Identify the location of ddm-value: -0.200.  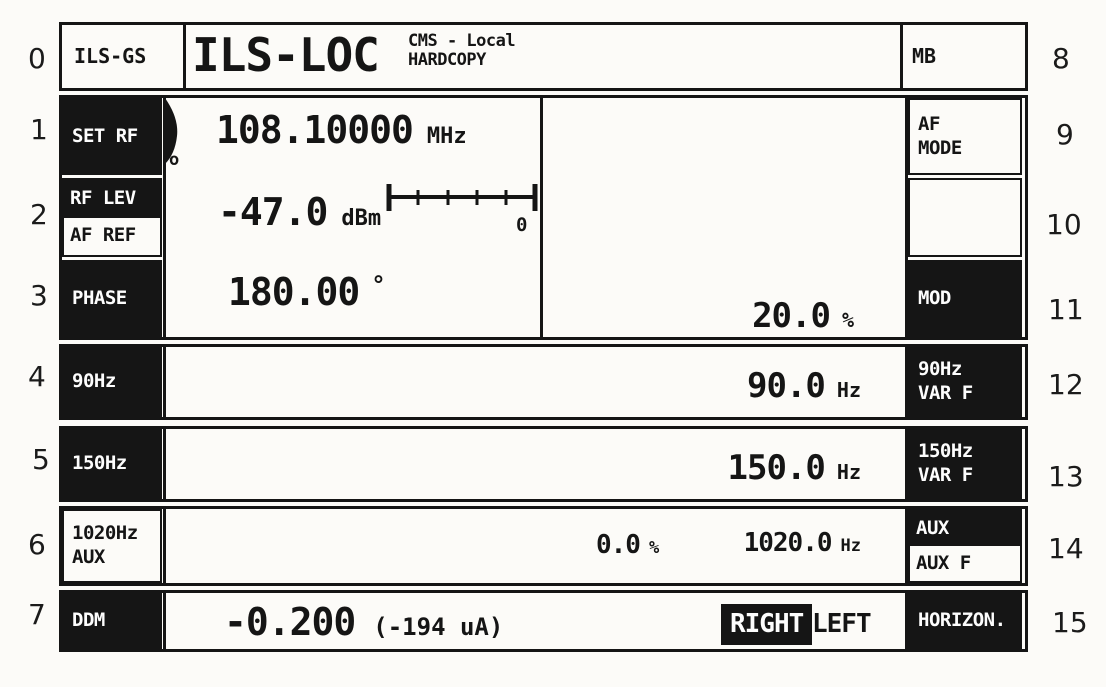
(290, 622).